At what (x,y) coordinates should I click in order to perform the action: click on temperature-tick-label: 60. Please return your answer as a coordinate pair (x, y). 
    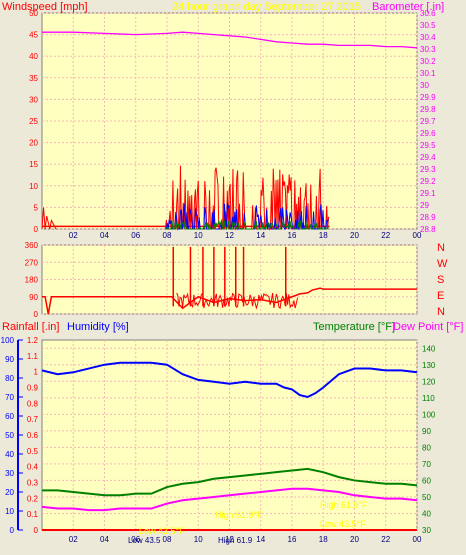
    Looking at the image, I should click on (426, 480).